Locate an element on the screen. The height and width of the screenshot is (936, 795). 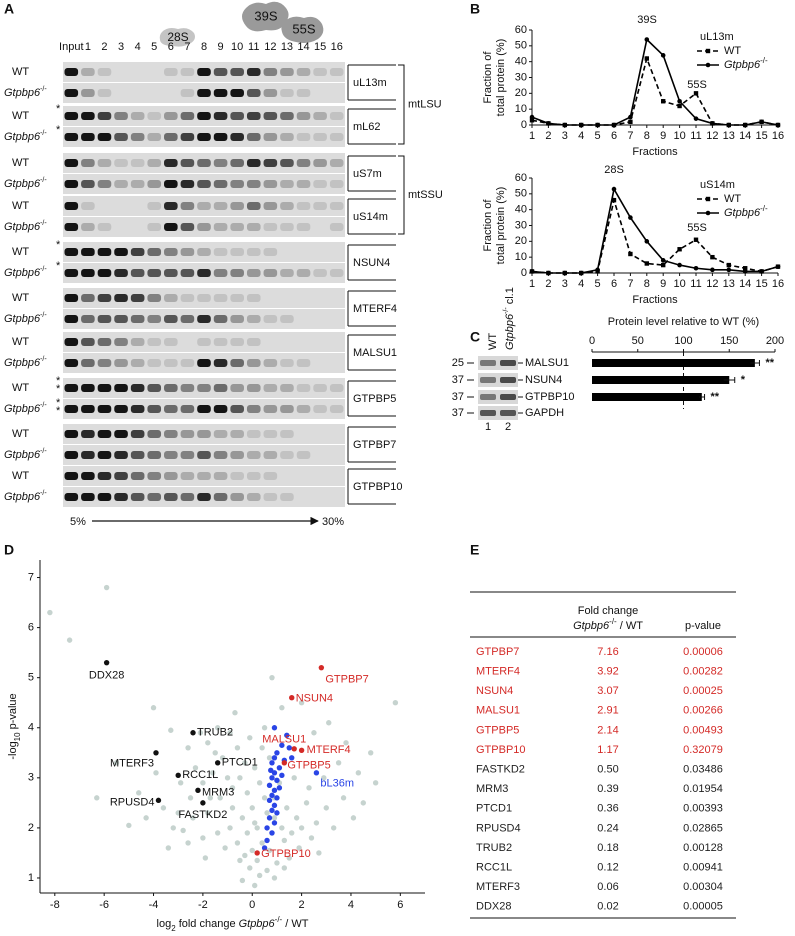
lane-label: 16 is located at coordinates (337, 47).